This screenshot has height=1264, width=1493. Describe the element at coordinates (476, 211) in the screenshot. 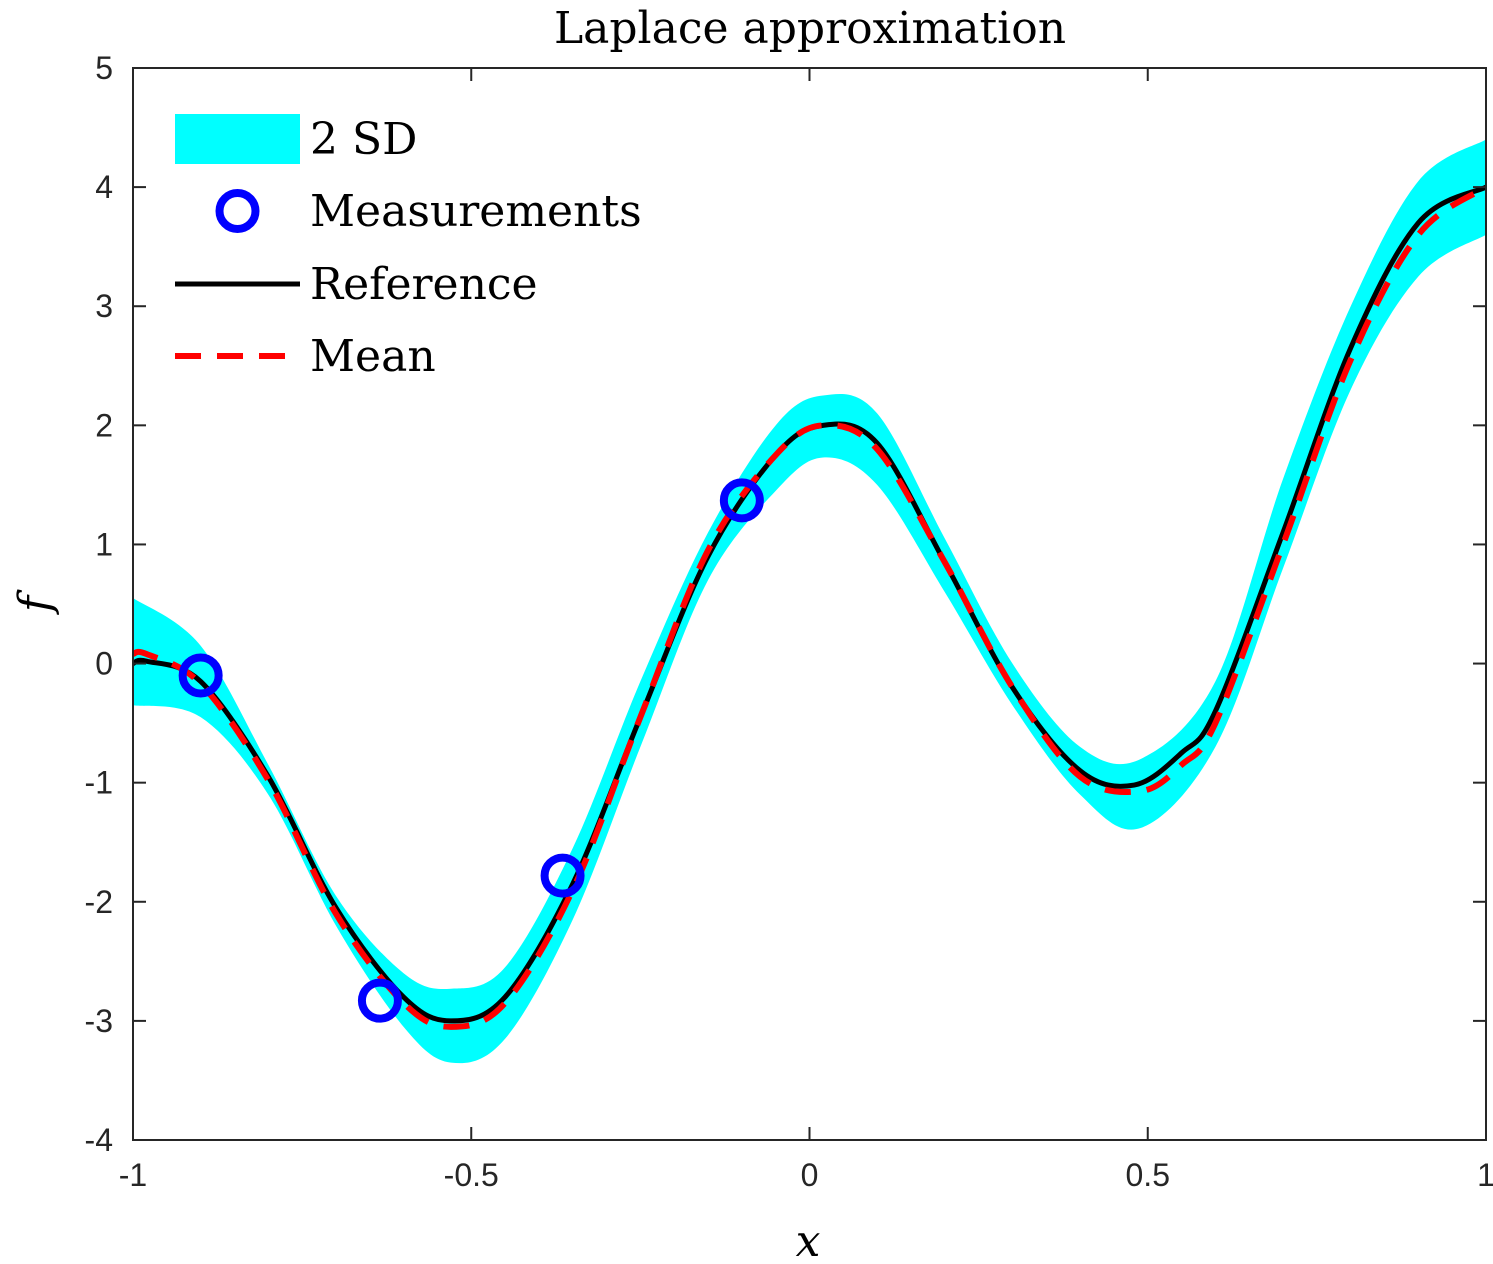

I see `legend-label: Measurements` at that location.